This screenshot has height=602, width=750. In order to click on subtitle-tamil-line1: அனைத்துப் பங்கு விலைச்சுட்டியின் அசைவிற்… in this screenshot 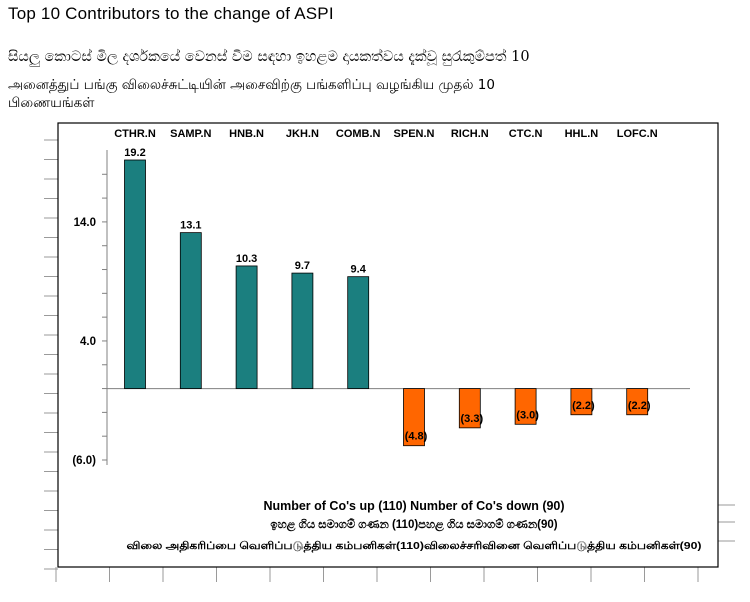, I will do `click(251, 85)`.